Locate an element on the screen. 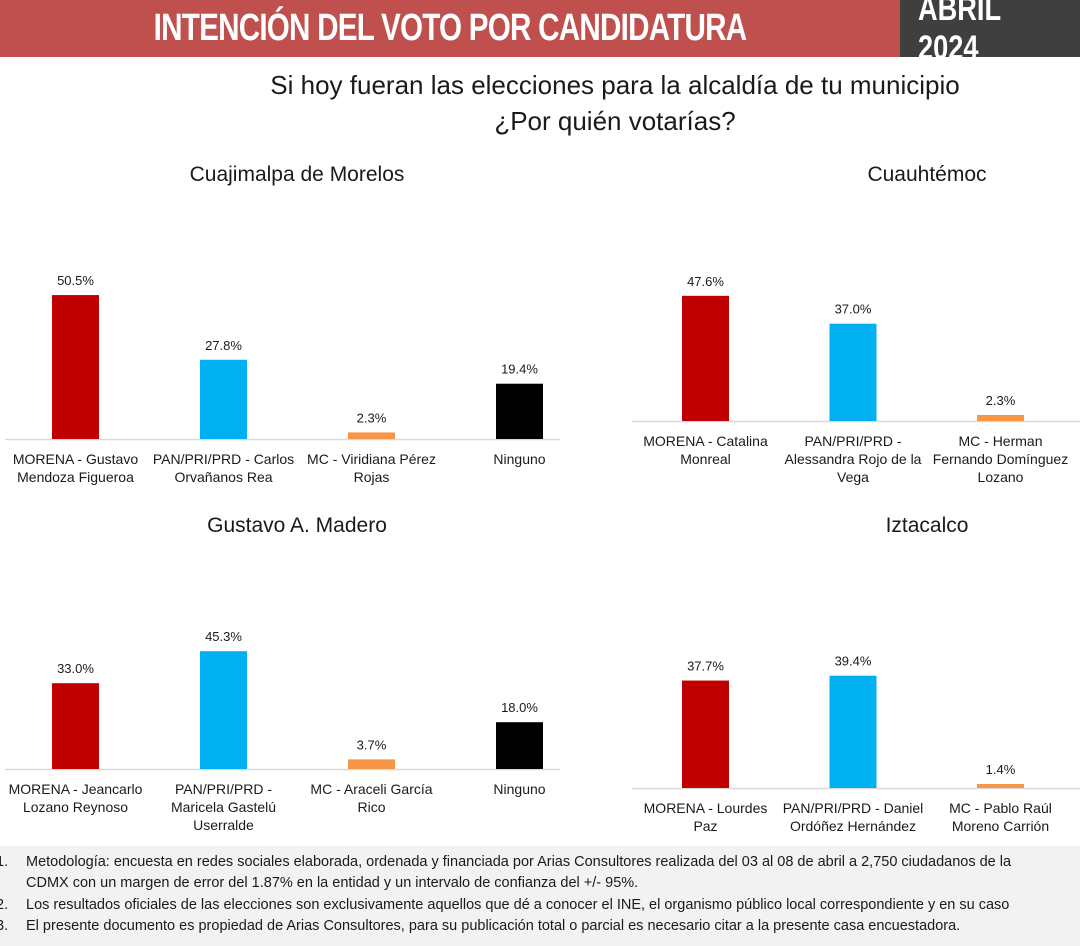  category-label-line: Rico is located at coordinates (371, 807).